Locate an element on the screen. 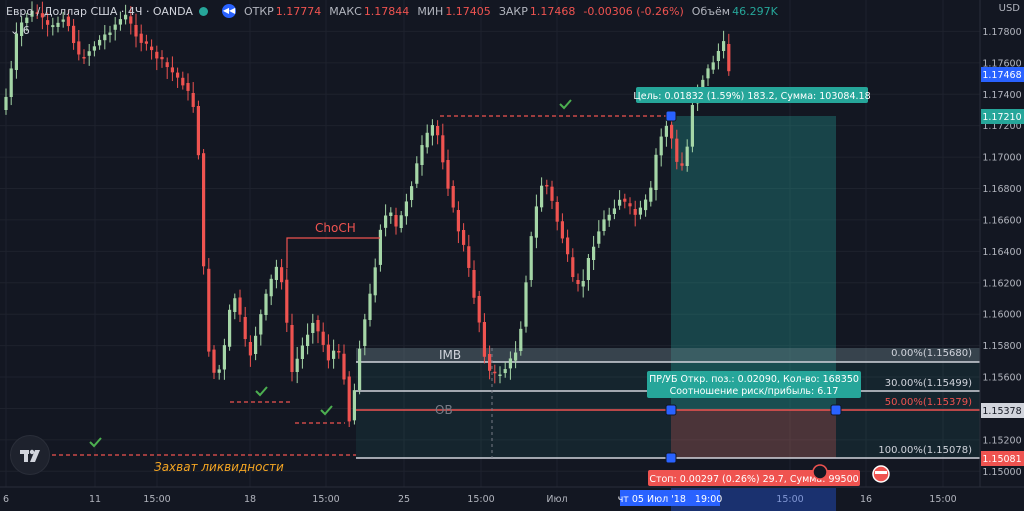  stop-label-box is located at coordinates (754, 478).